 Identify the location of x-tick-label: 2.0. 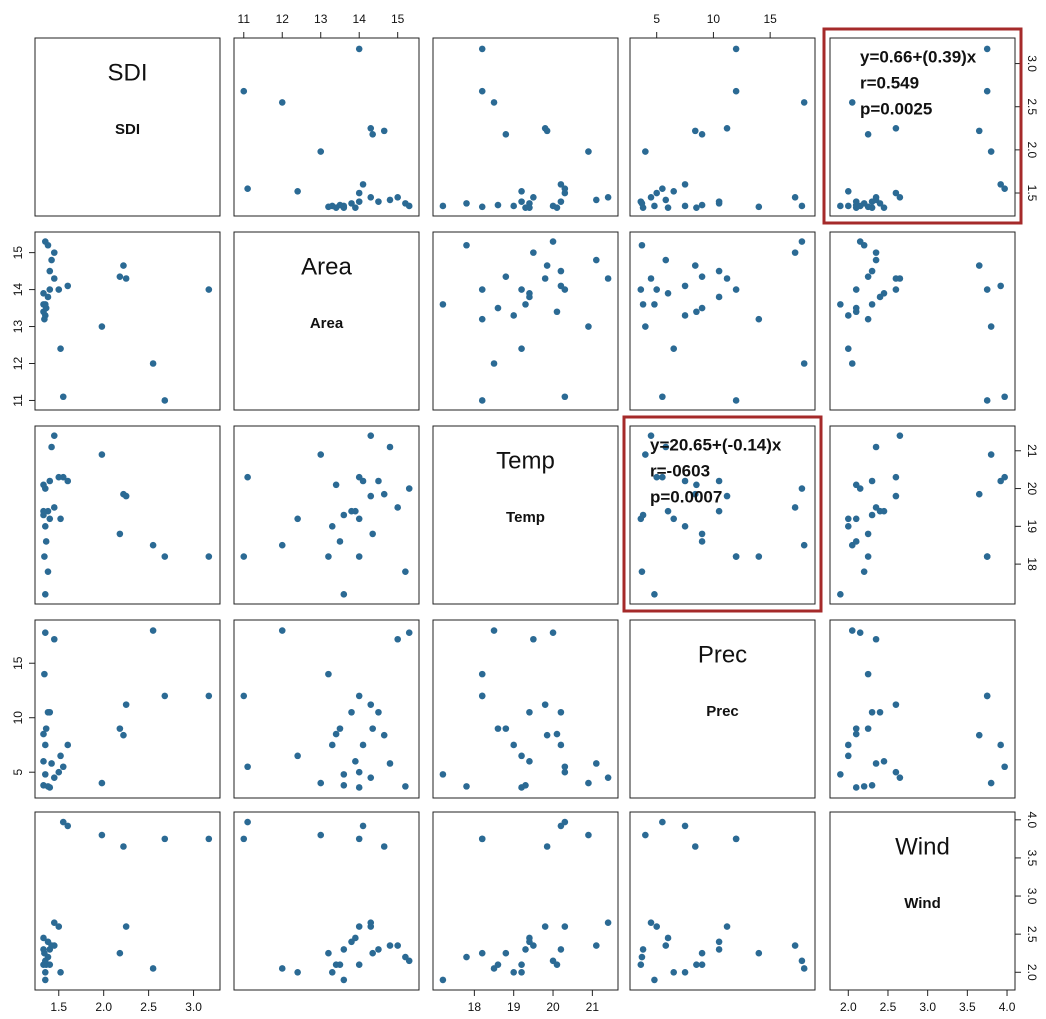
(848, 1007).